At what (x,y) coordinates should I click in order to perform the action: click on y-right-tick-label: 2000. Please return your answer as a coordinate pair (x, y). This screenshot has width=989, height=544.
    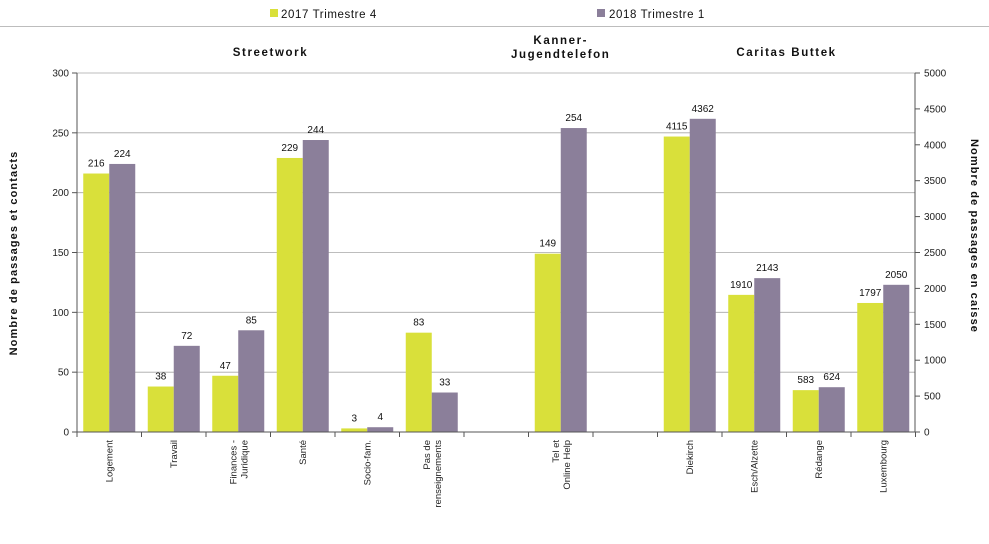
    Looking at the image, I should click on (935, 289).